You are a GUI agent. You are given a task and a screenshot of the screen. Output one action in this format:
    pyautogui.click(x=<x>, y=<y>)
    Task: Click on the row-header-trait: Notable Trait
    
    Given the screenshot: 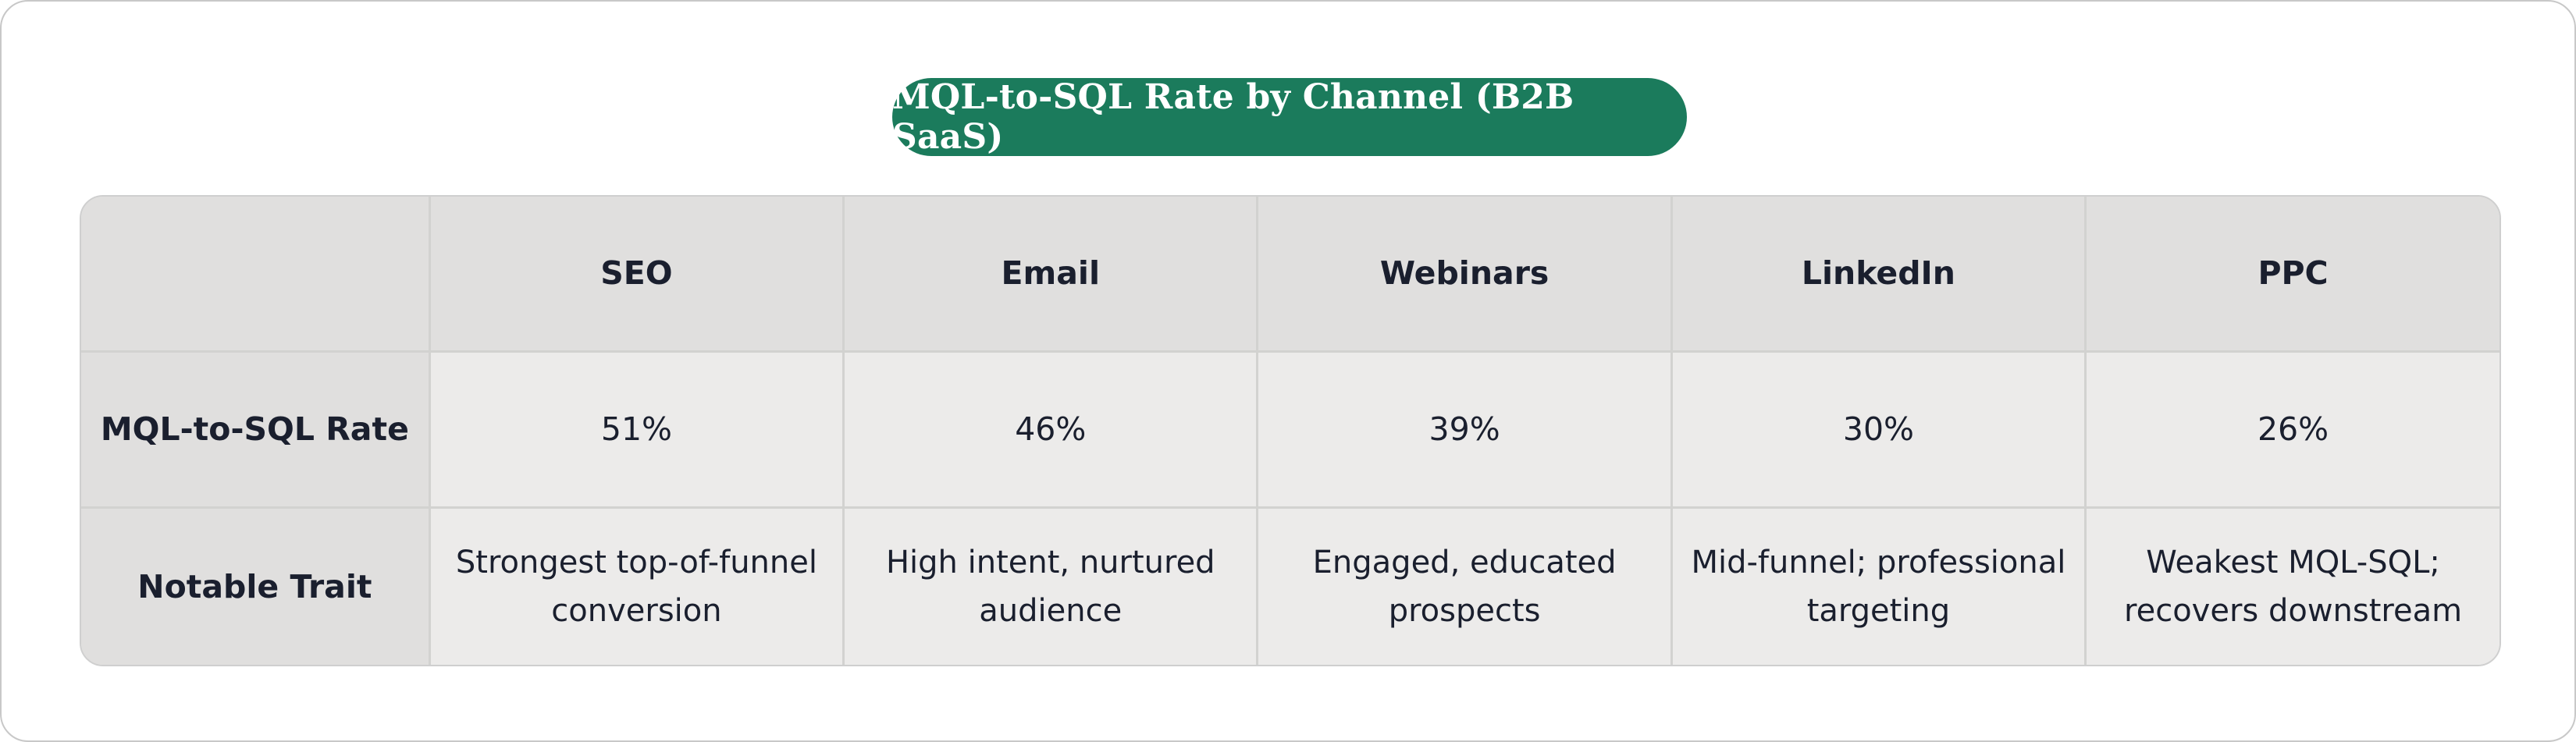 What is the action you would take?
    pyautogui.click(x=256, y=586)
    